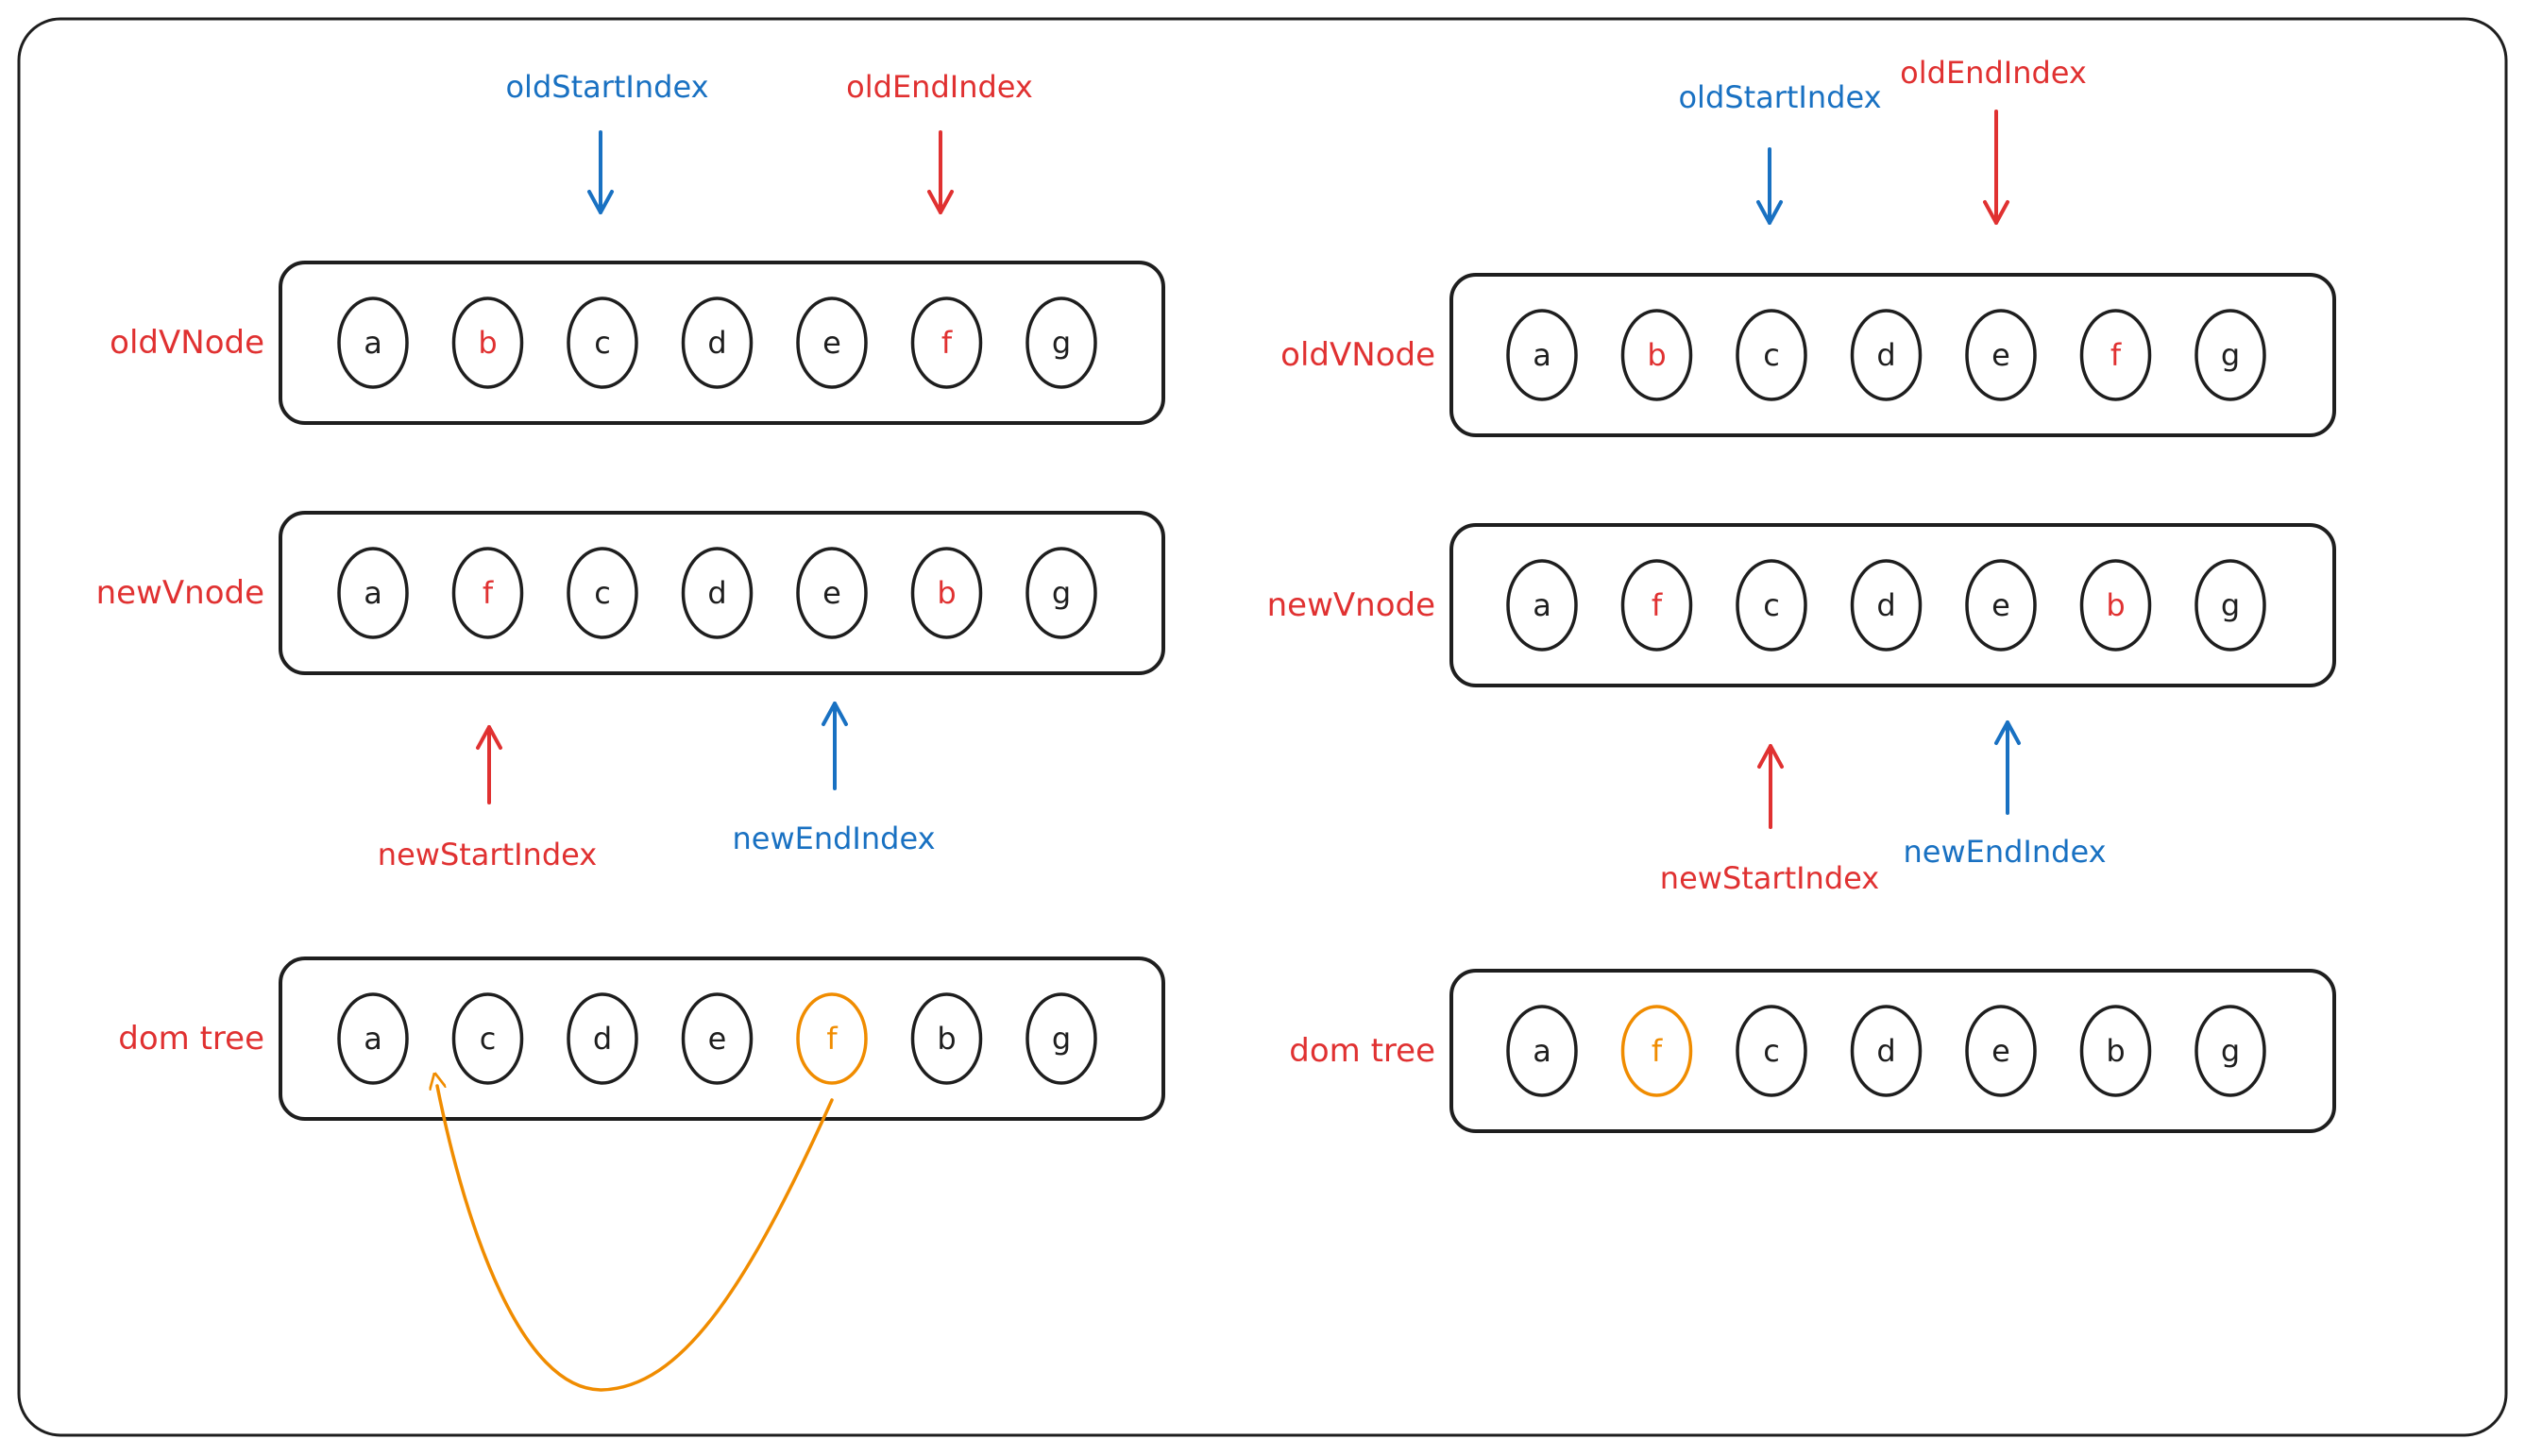 The height and width of the screenshot is (1456, 2525). Describe the element at coordinates (1780, 152) in the screenshot. I see `pointer-old-start: oldStartIndex` at that location.